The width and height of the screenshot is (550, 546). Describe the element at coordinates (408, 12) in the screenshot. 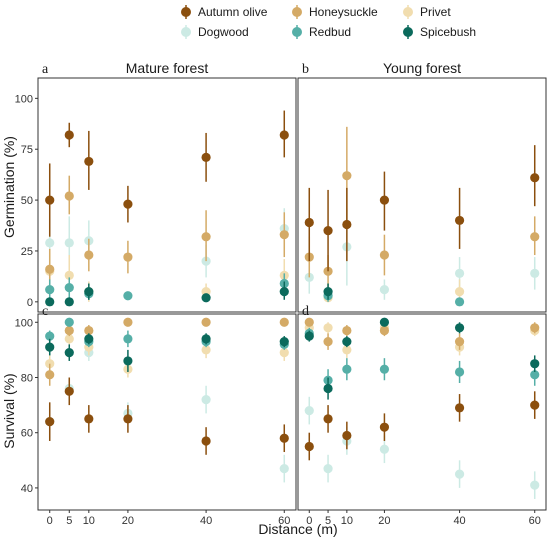

I see `legend-key-point-privet` at that location.